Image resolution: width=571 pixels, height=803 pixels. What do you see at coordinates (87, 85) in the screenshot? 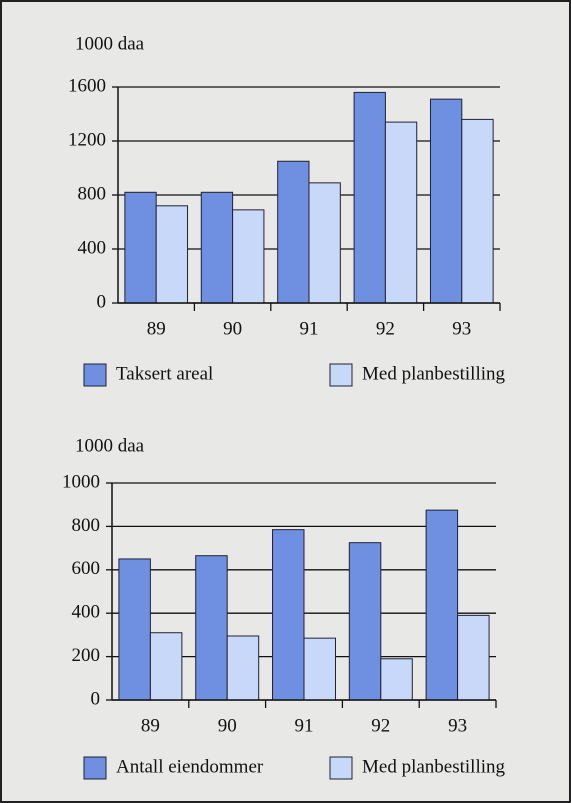
I see `y-tick-label: 1600` at bounding box center [87, 85].